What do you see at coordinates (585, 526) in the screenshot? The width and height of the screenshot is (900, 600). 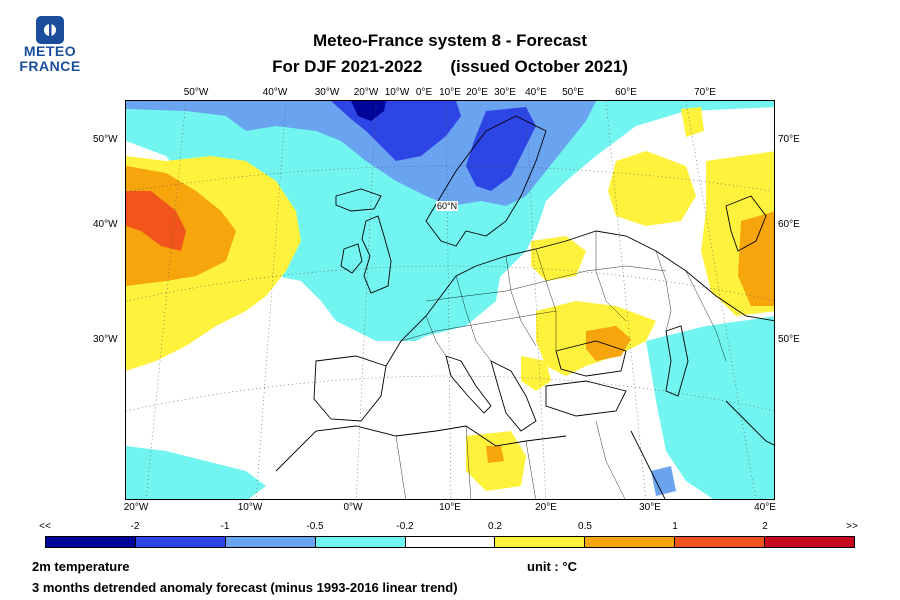 I see `colorbar-label: 0.5` at bounding box center [585, 526].